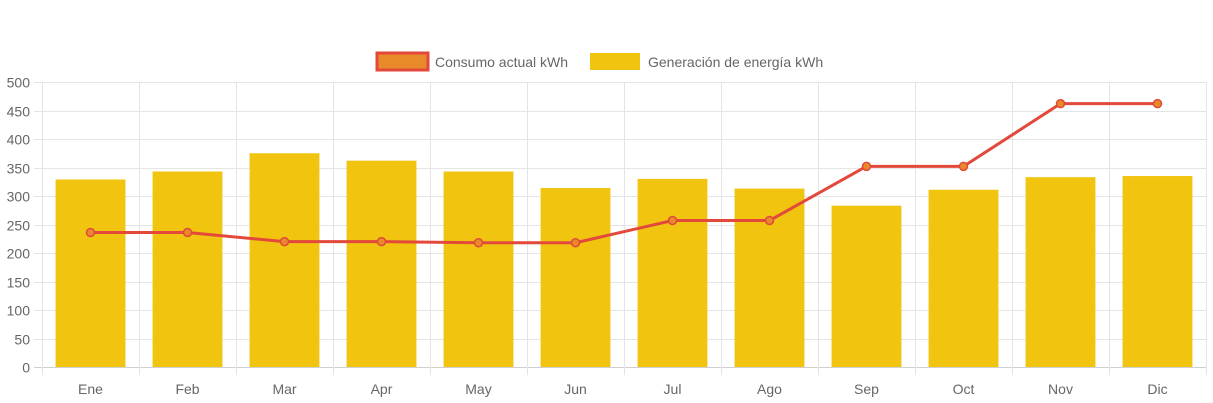  What do you see at coordinates (284, 389) in the screenshot?
I see `x-tick-label: Mar` at bounding box center [284, 389].